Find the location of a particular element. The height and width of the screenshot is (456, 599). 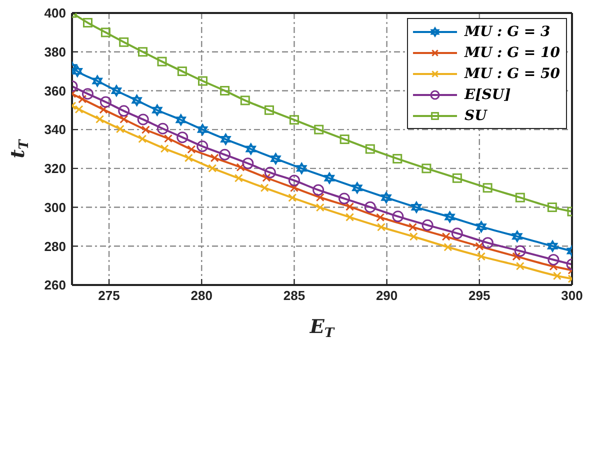

y-tick-label: 280 is located at coordinates (55, 246).